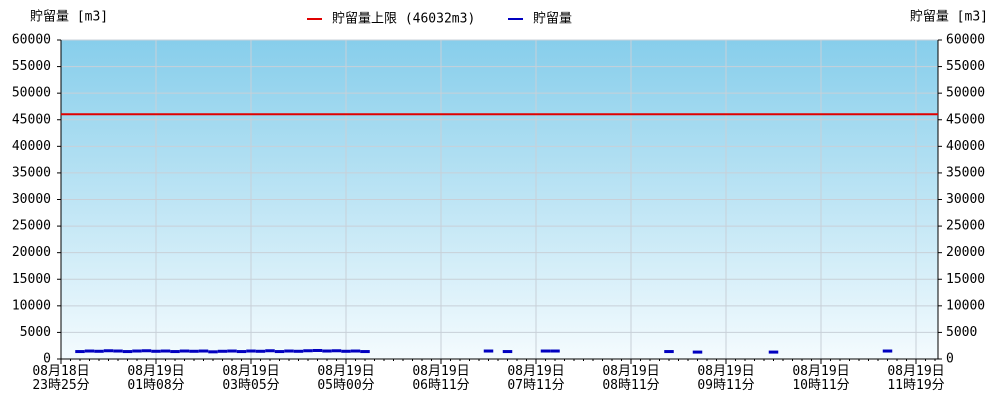 The width and height of the screenshot is (1000, 400). I want to click on y-tick-label: 30000, so click(31, 199).